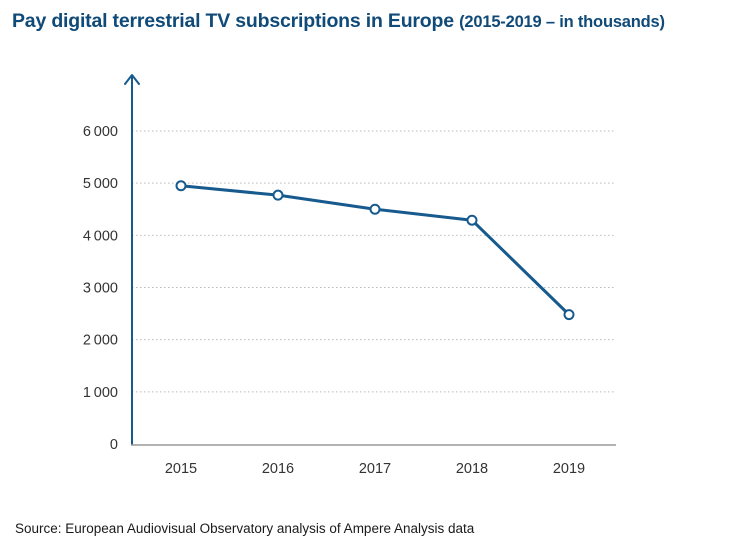 The width and height of the screenshot is (744, 558). I want to click on data-point-2015, so click(181, 186).